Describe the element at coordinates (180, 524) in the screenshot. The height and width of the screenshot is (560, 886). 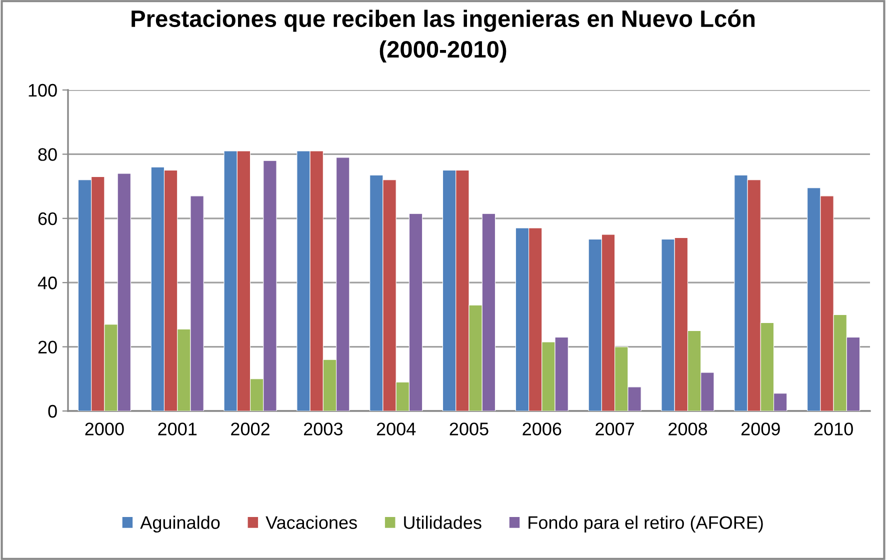
I see `legend-label: Aguinaldo` at that location.